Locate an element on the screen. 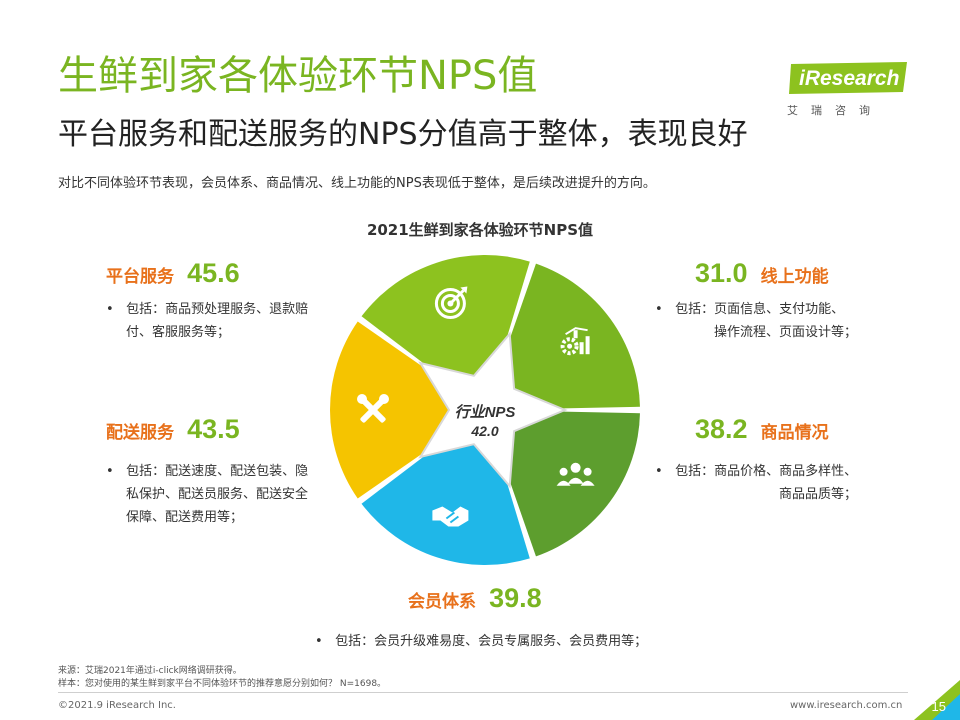 The height and width of the screenshot is (720, 960). target-icon is located at coordinates (451, 302).